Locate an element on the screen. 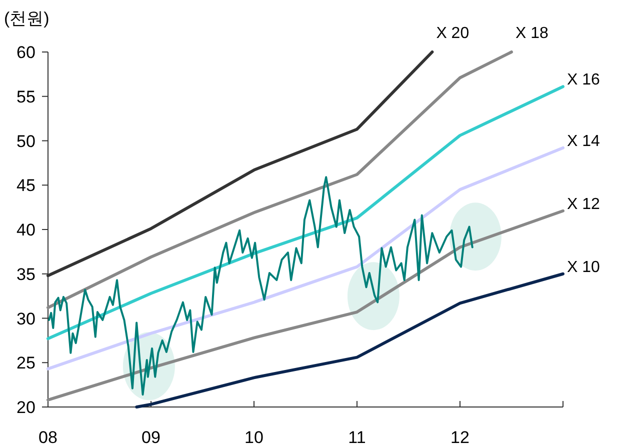 The width and height of the screenshot is (622, 447). series-label: X 16 is located at coordinates (583, 80).